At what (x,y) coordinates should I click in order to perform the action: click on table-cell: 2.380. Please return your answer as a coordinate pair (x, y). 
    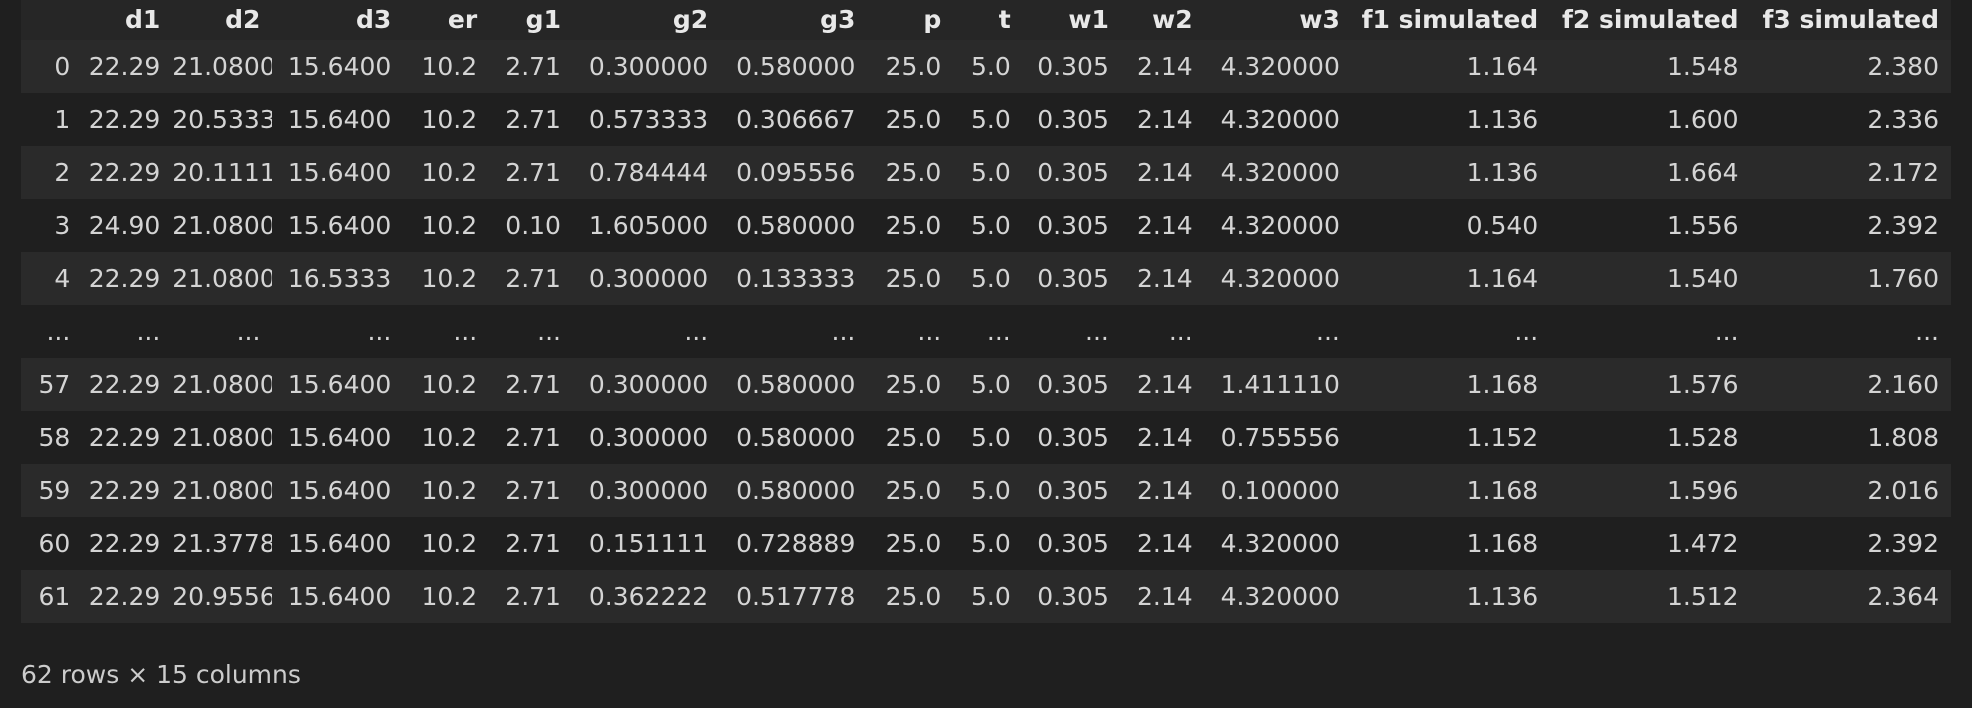
    Looking at the image, I should click on (1903, 66).